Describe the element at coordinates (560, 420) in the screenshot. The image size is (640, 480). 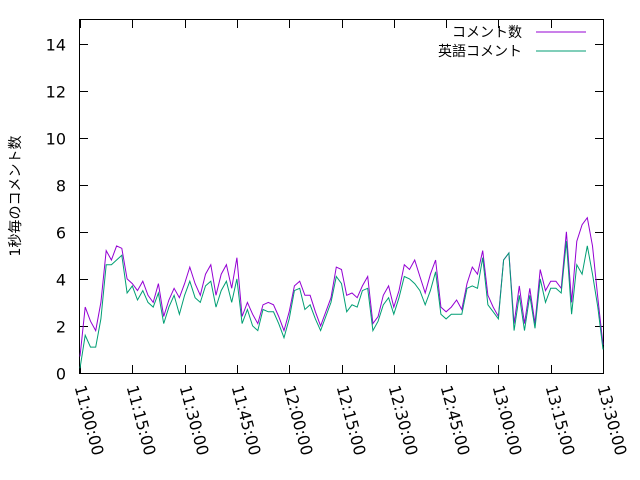
I see `x-tick-label: 13:15:00` at that location.